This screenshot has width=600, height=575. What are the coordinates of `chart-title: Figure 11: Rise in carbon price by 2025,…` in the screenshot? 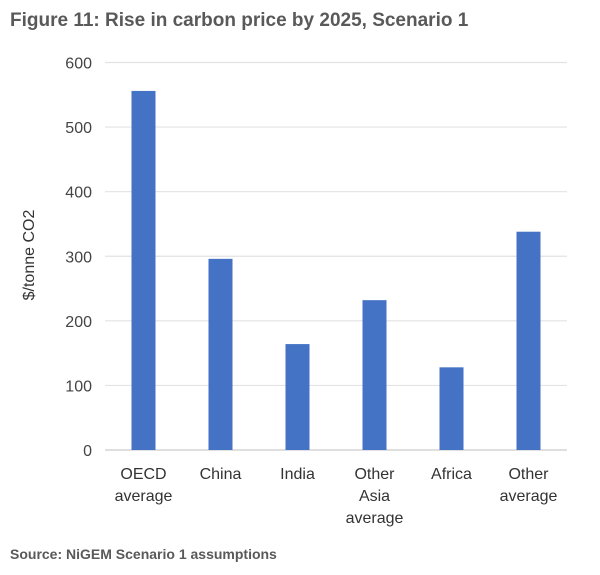 It's located at (239, 20).